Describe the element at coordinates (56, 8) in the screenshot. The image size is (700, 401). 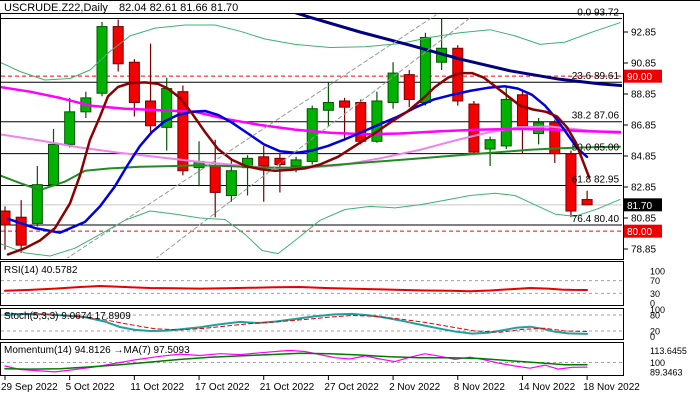
I see `chart-symbol-period: USCRUDE.Z22,Daily` at that location.